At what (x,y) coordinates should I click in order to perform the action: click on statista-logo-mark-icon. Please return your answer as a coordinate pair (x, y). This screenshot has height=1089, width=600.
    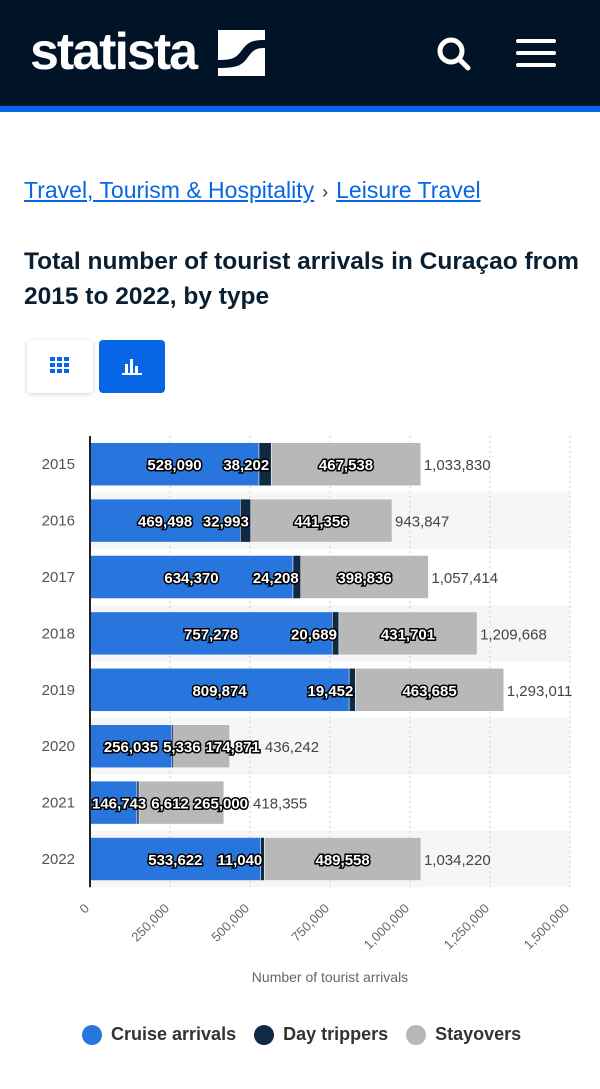
    Looking at the image, I should click on (241, 53).